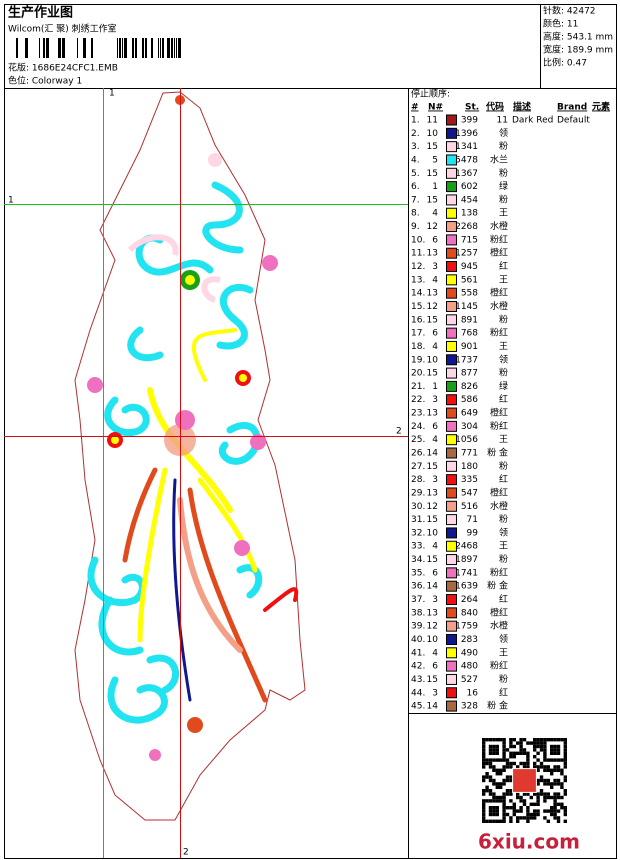  I want to click on code: 180, so click(469, 467).